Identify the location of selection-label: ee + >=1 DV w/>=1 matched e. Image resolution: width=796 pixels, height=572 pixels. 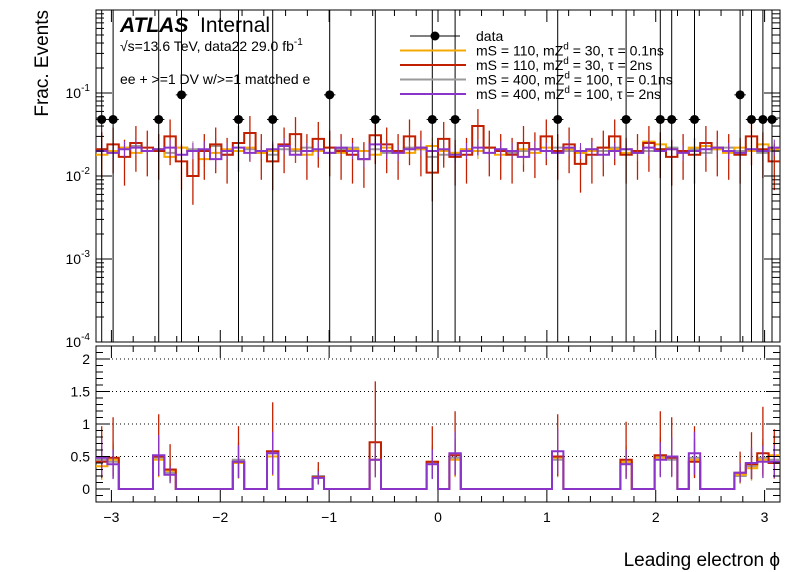
(215, 79).